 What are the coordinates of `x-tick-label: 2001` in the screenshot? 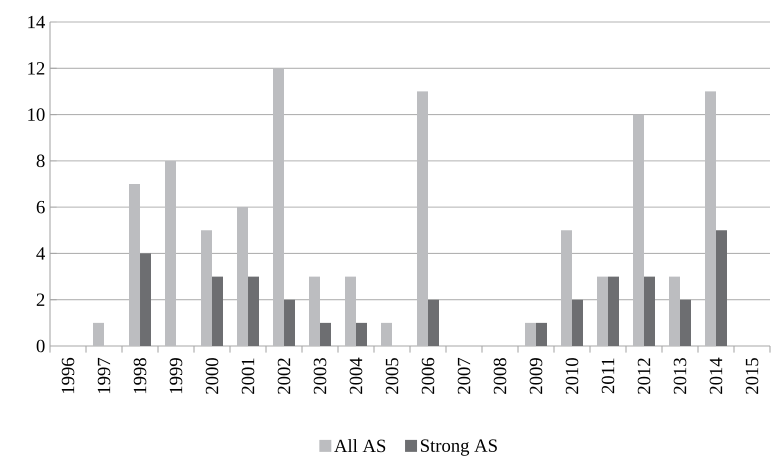 It's located at (248, 376).